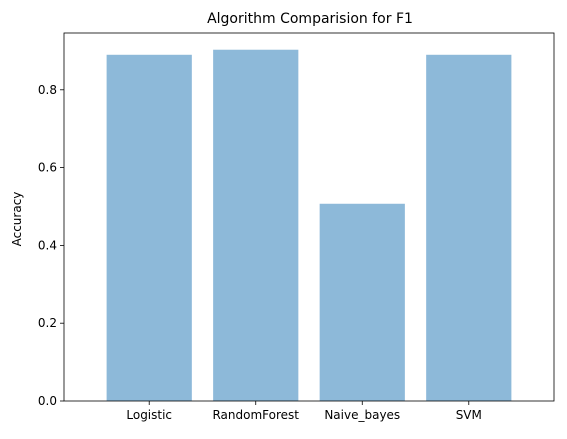 This screenshot has height=439, width=567. What do you see at coordinates (47, 245) in the screenshot?
I see `y-tick-label: 0.4` at bounding box center [47, 245].